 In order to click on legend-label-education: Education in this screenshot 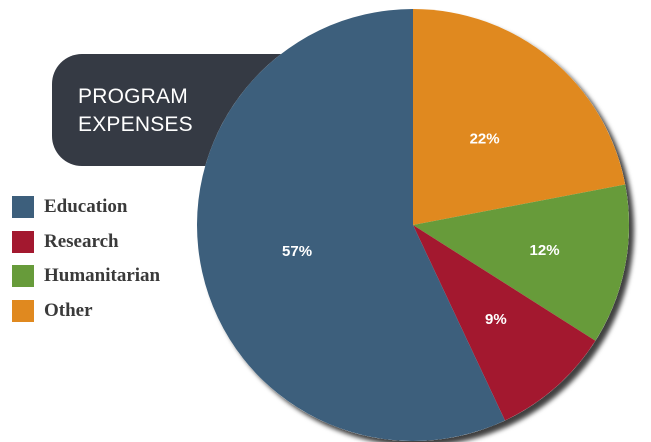, I will do `click(86, 206)`.